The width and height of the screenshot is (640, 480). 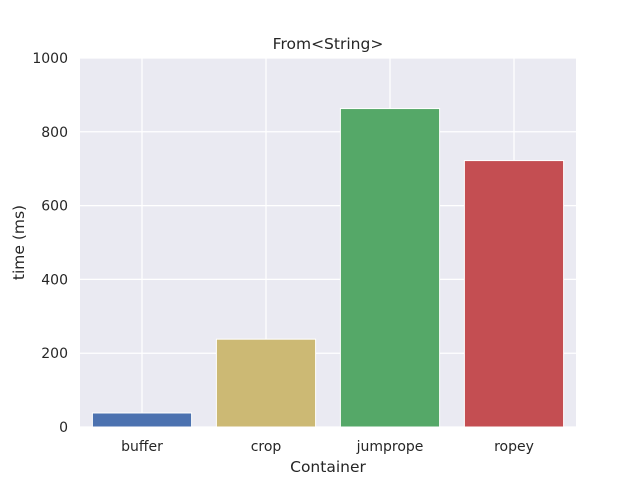 I want to click on x-tick-label: crop, so click(x=266, y=447).